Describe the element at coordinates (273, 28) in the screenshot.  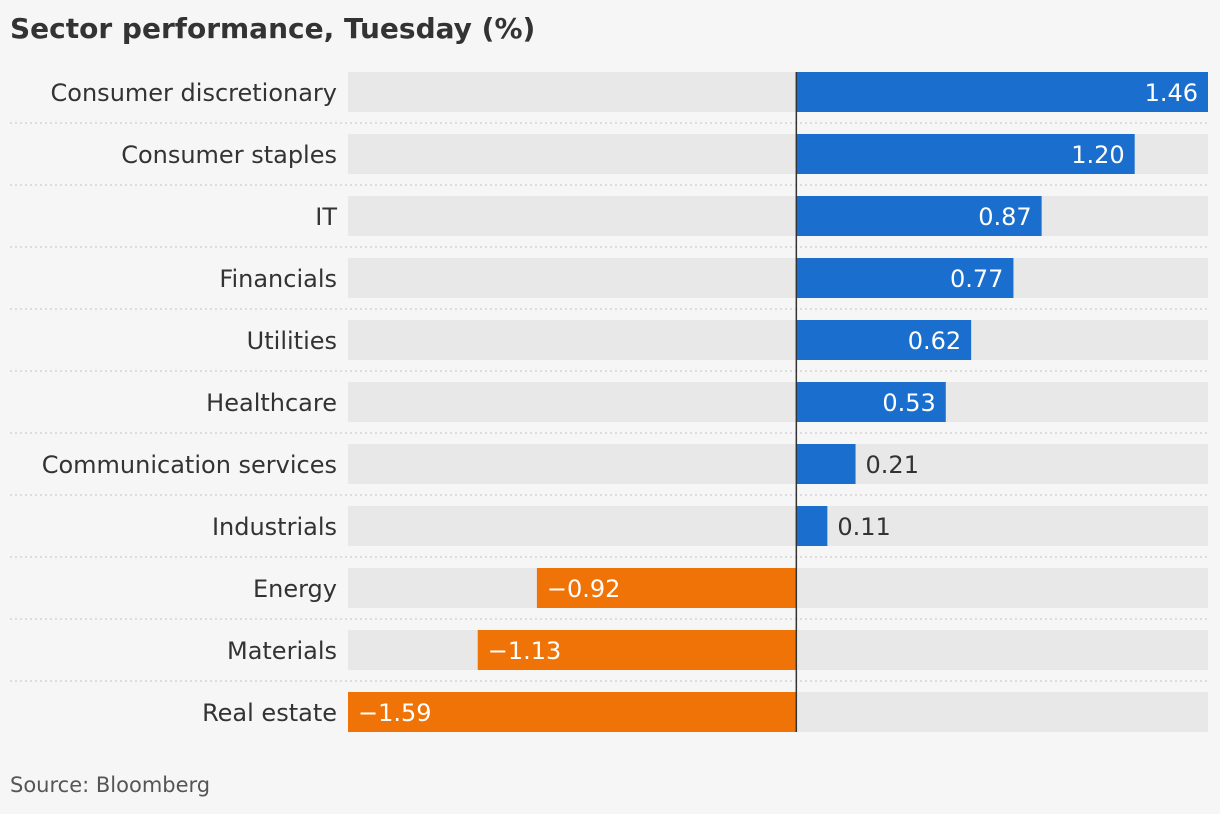
I see `chart-title: Sector performance, Tuesday (%)` at that location.